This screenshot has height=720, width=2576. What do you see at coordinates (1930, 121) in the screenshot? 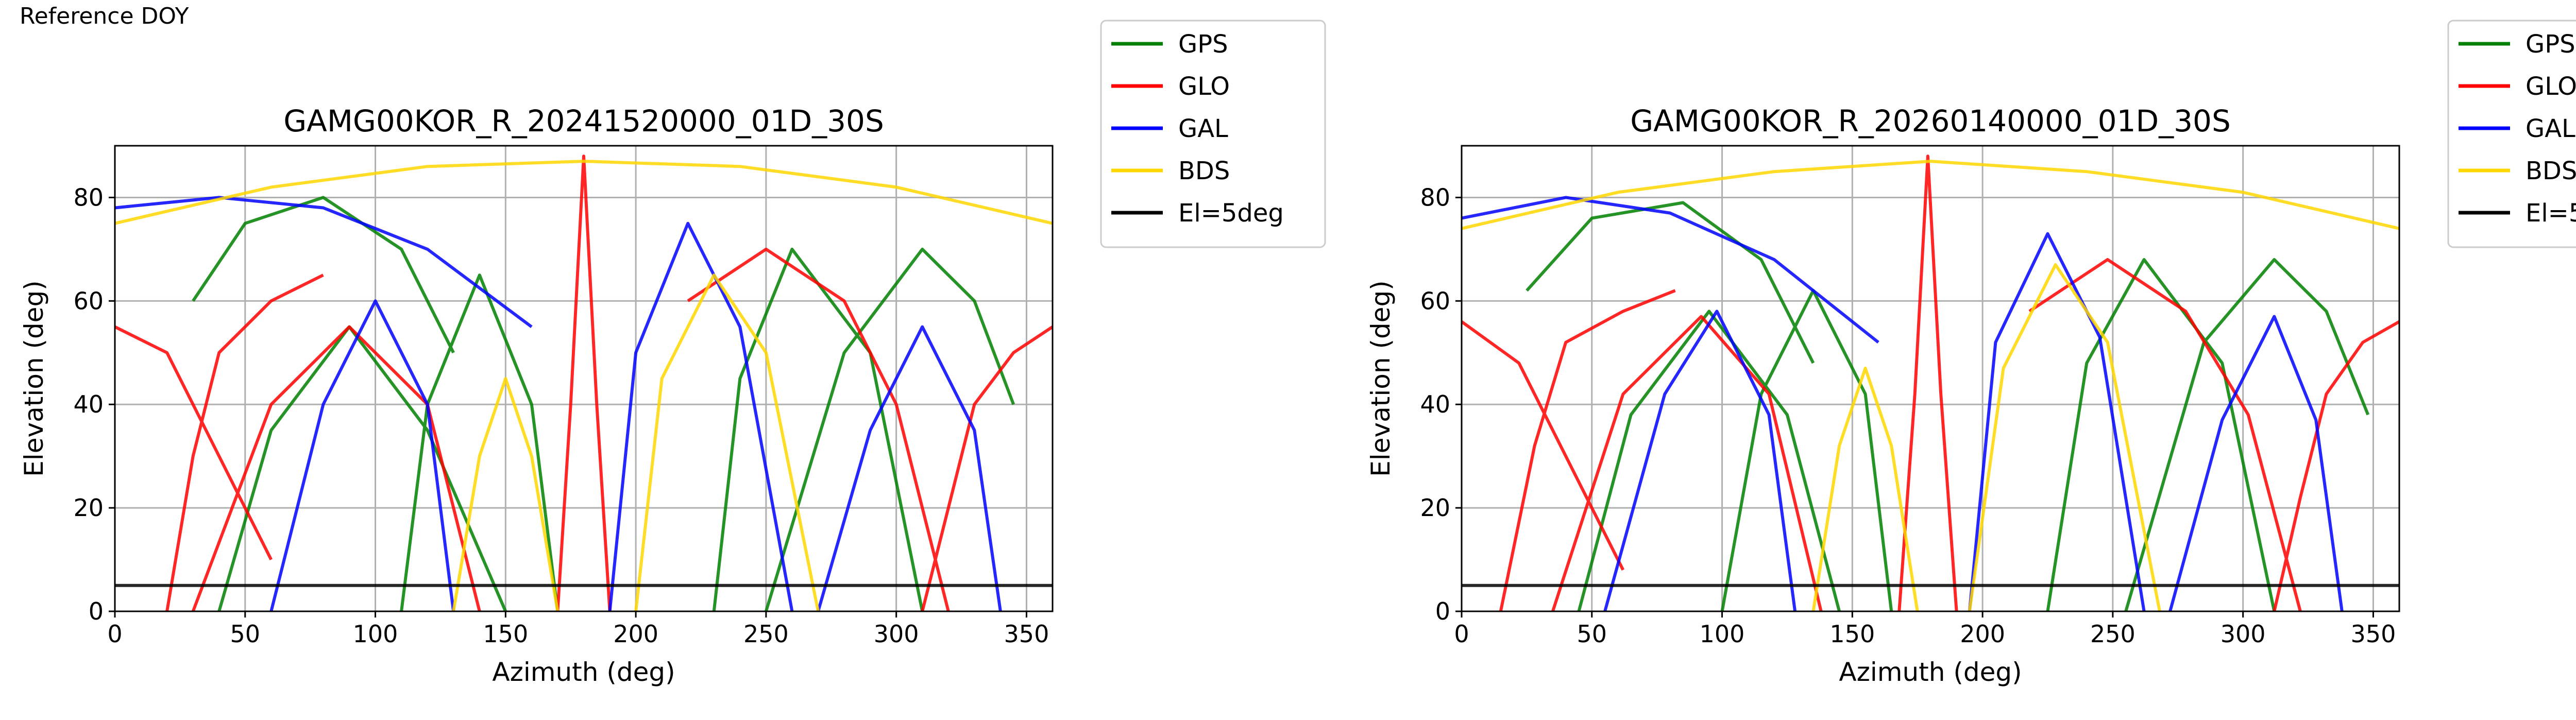
I see `chart-title: GAMG00KOR_R_20260140000_01D_30S` at bounding box center [1930, 121].